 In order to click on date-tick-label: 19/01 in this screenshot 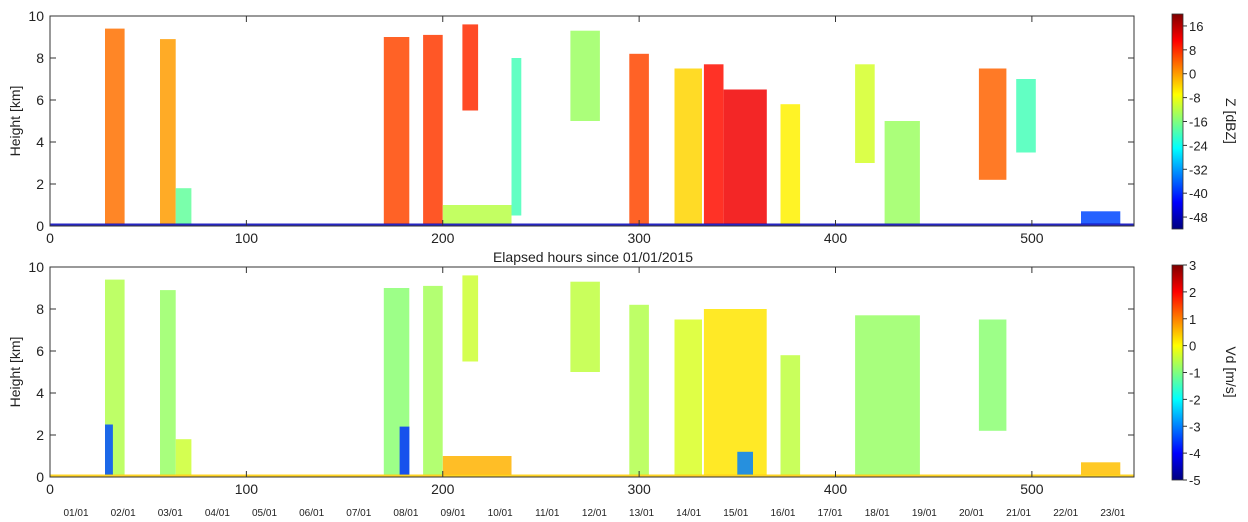, I will do `click(924, 513)`.